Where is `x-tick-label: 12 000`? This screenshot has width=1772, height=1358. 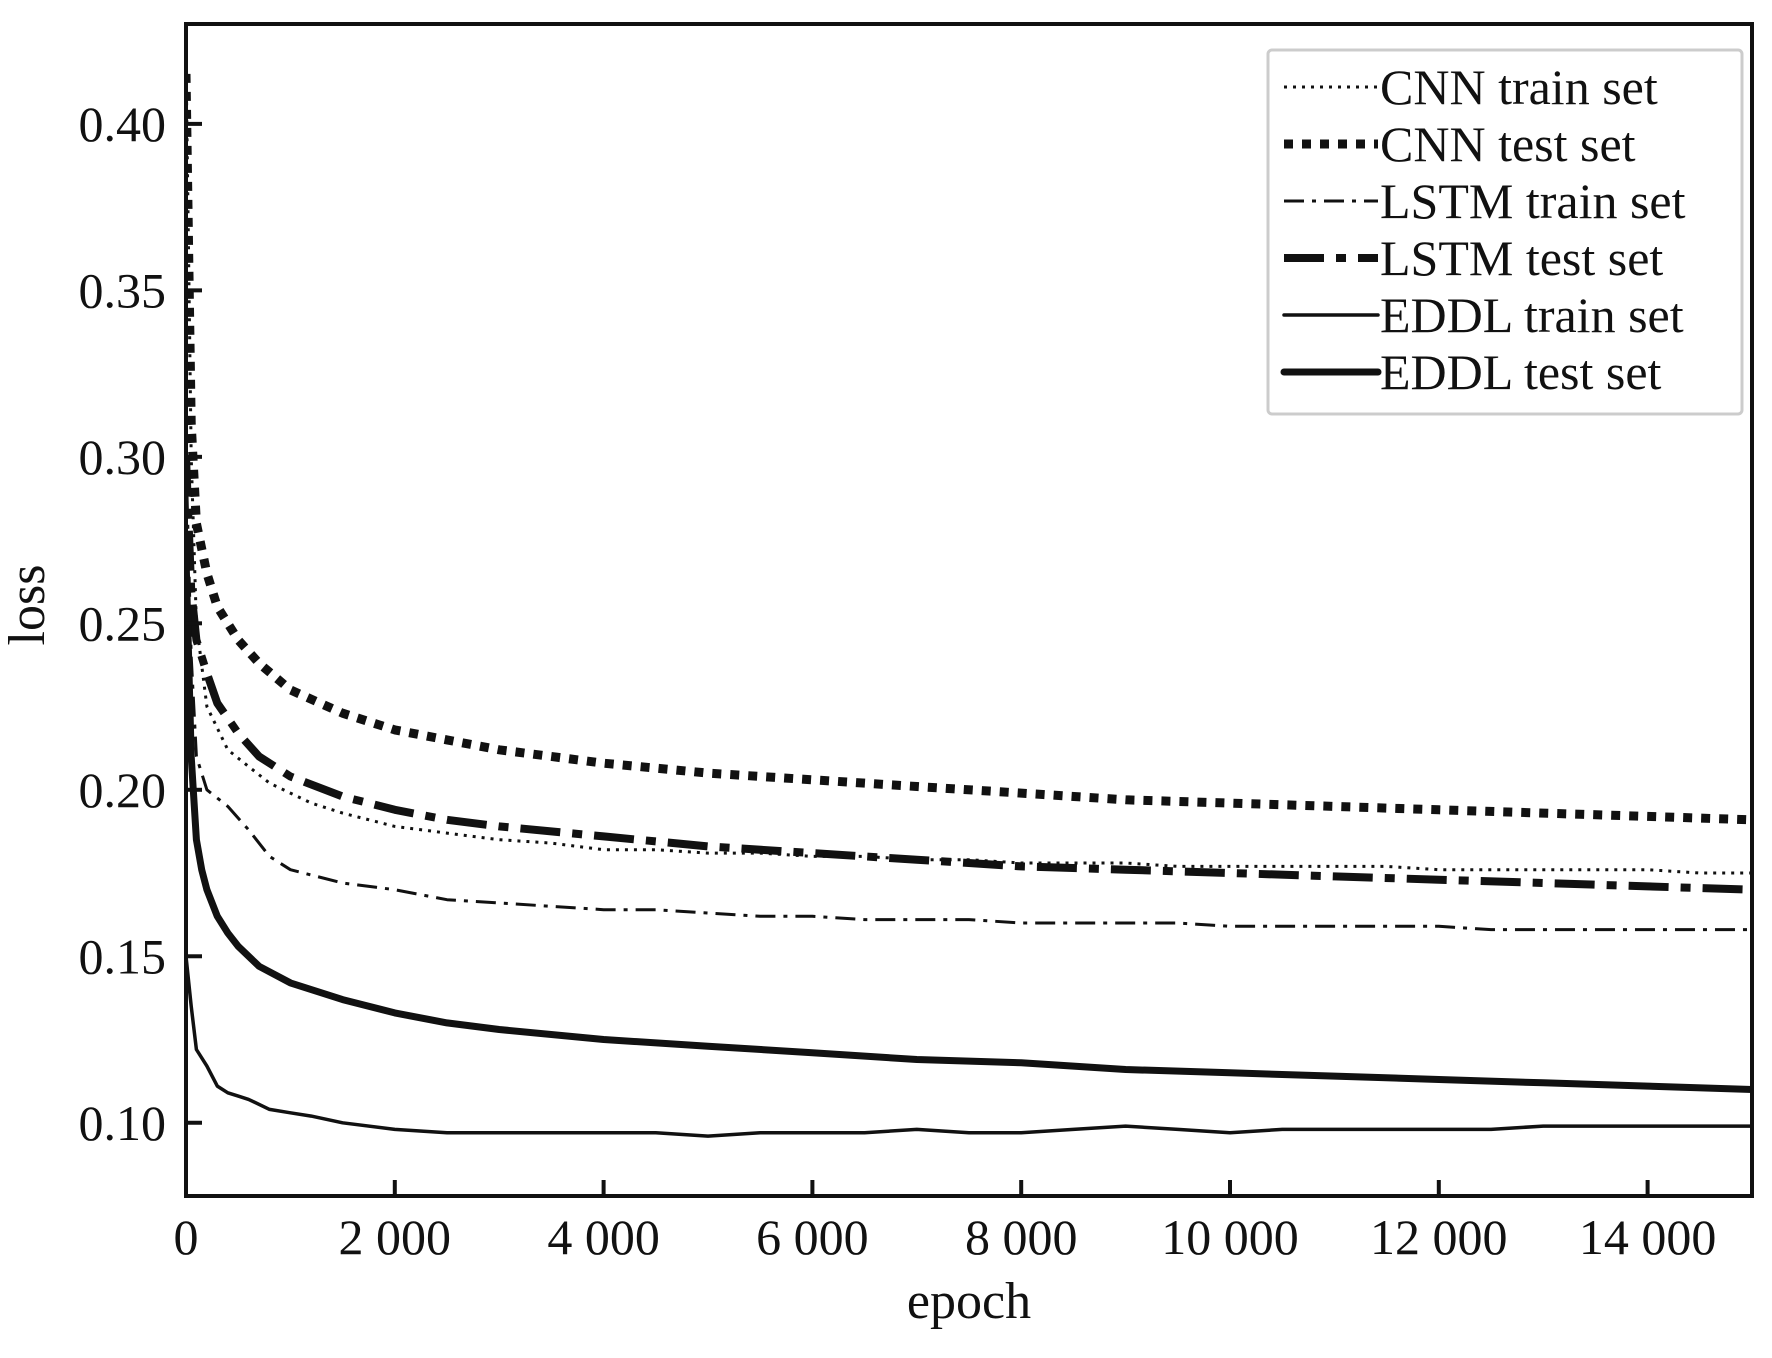
x-tick-label: 12 000 is located at coordinates (1439, 1237).